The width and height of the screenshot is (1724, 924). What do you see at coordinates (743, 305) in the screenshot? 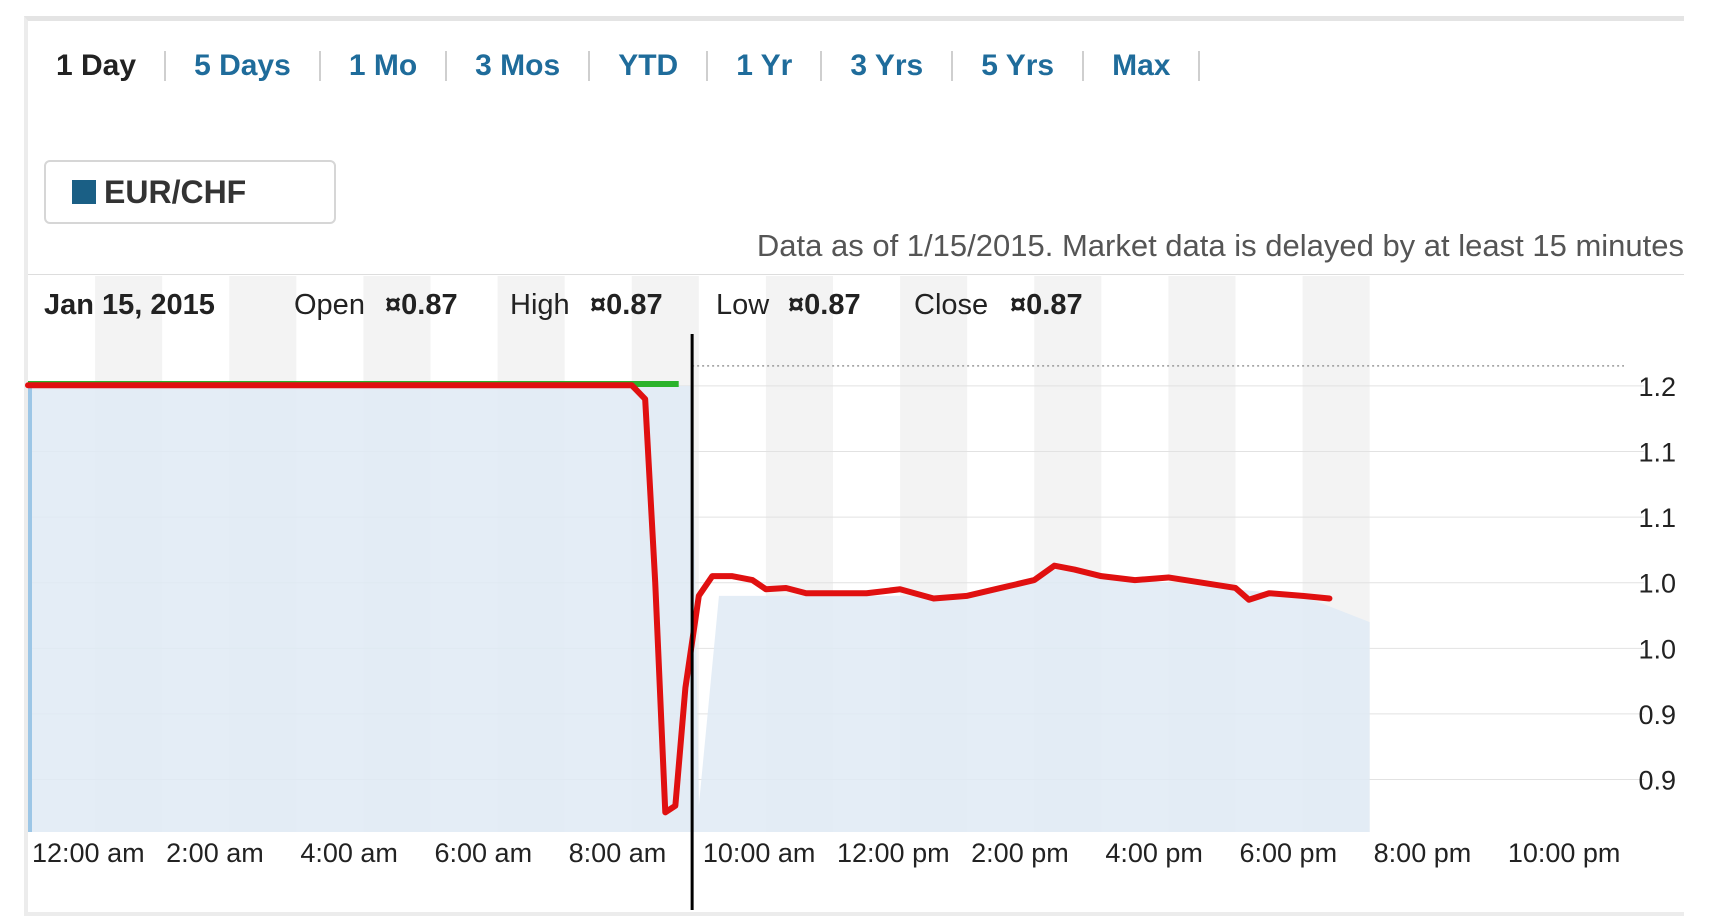
I see `low-label: Low` at bounding box center [743, 305].